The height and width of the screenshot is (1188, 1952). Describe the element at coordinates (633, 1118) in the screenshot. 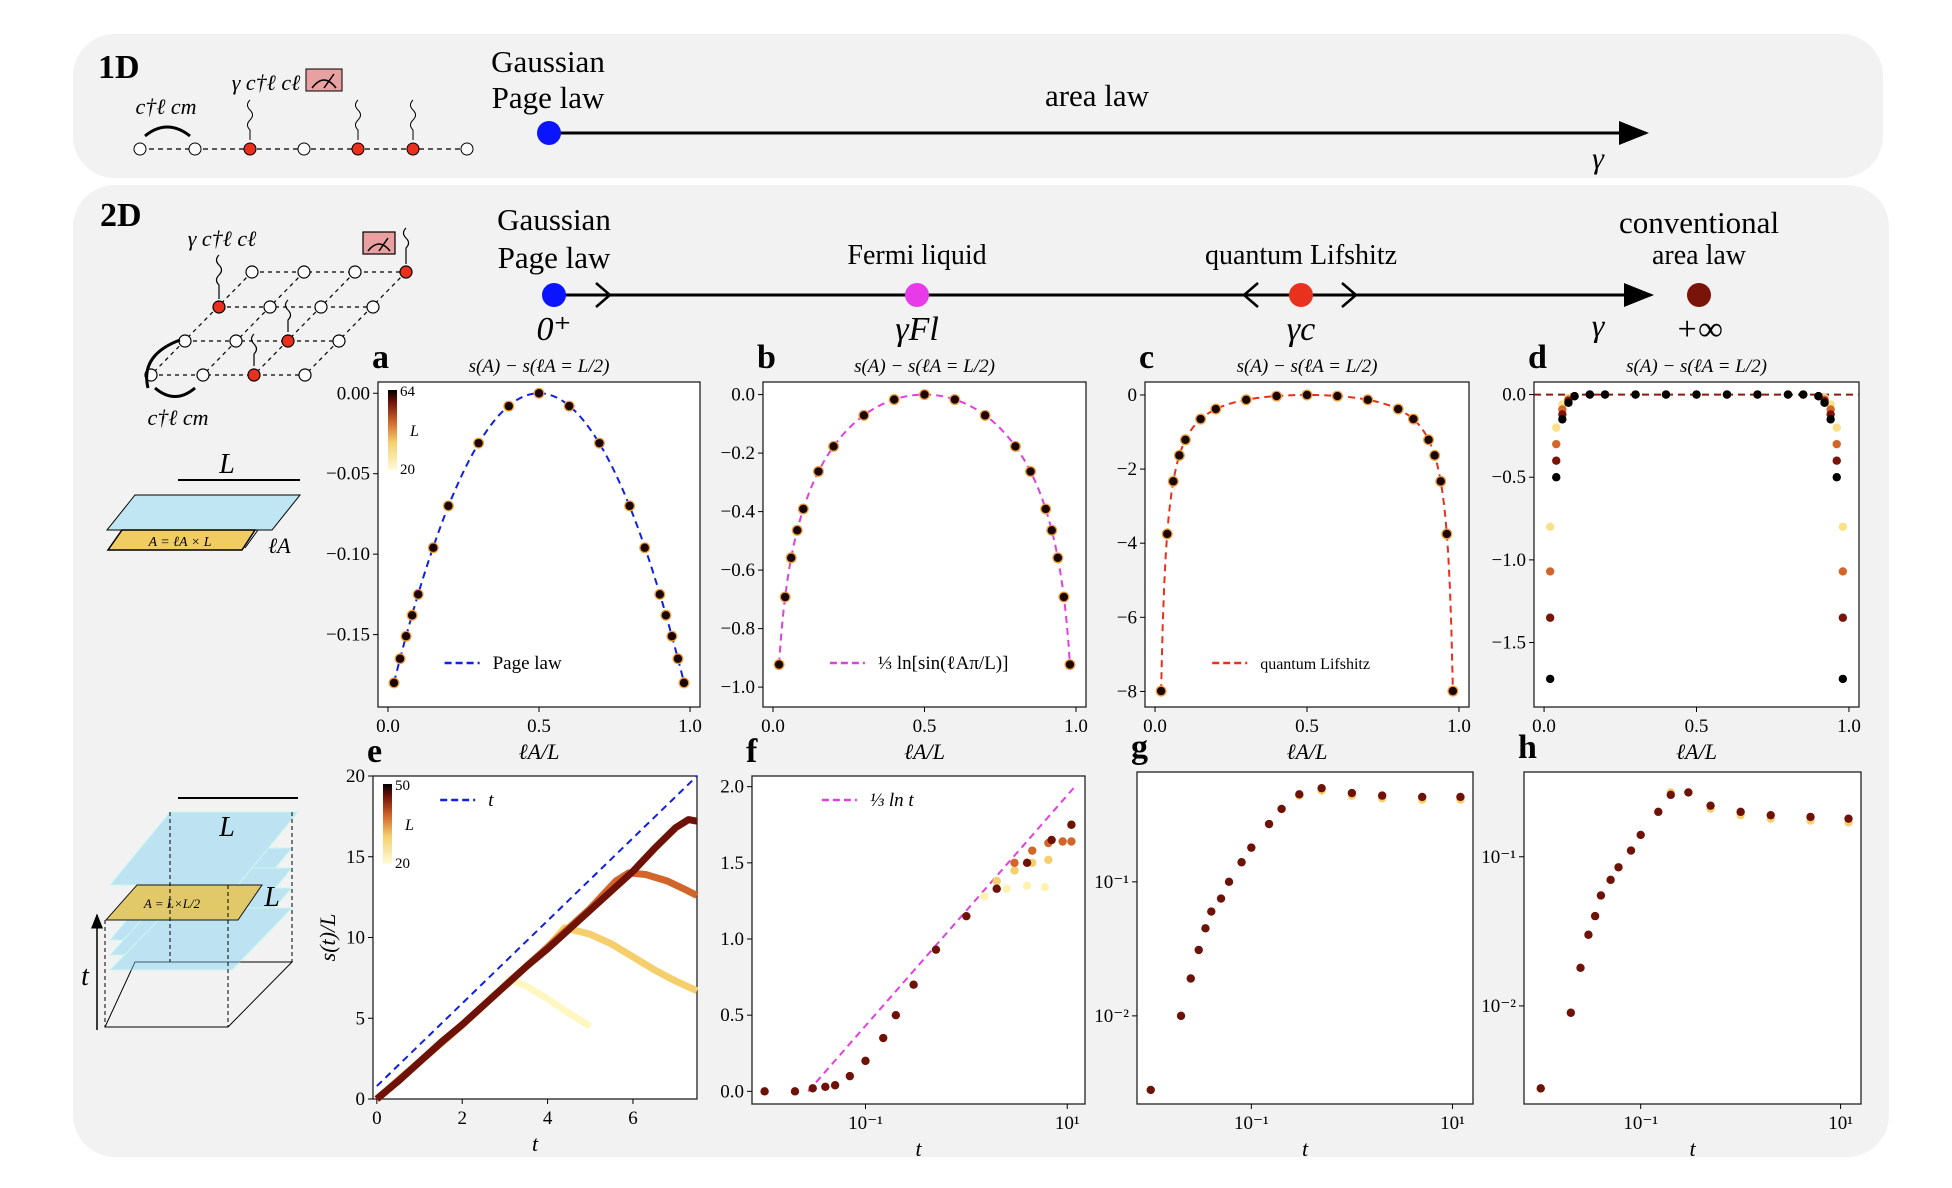

I see `x-tick-label: 6` at that location.